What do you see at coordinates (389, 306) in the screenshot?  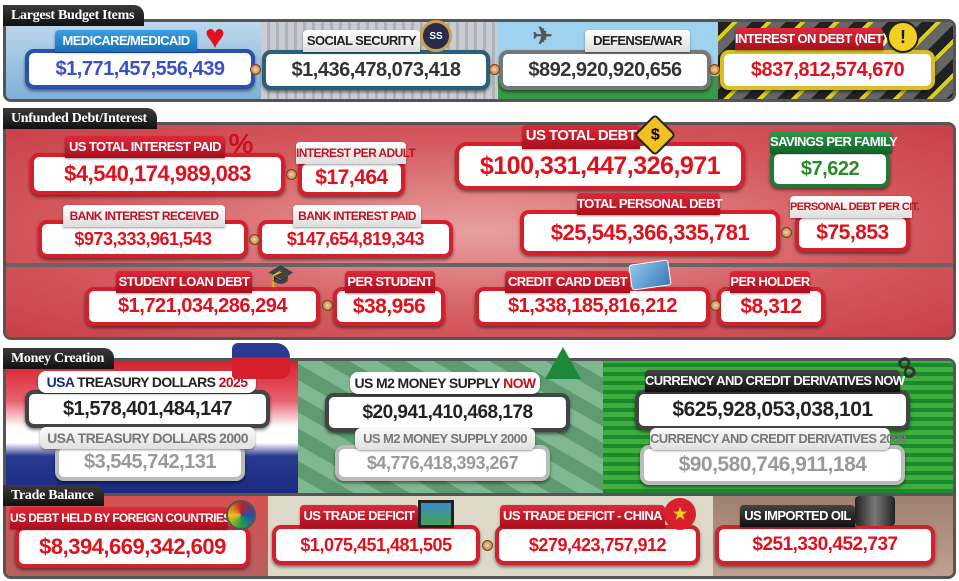 I see `per-student-value: $38,956` at bounding box center [389, 306].